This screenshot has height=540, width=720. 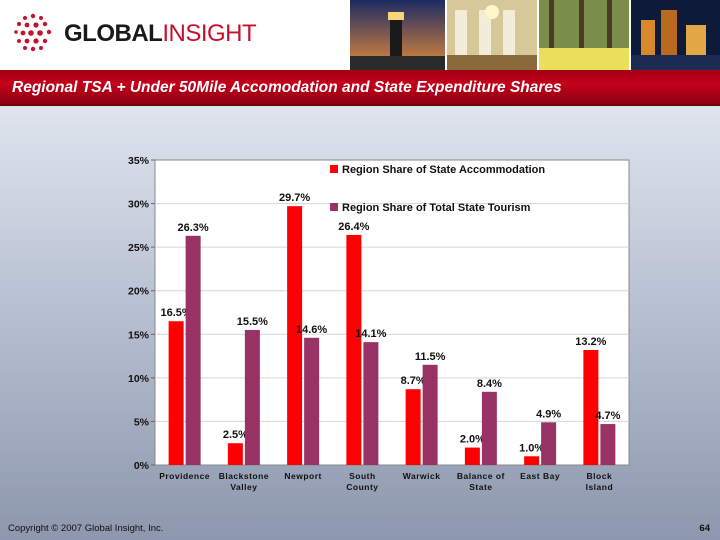 I want to click on data-label: 1.0%, so click(x=531, y=448).